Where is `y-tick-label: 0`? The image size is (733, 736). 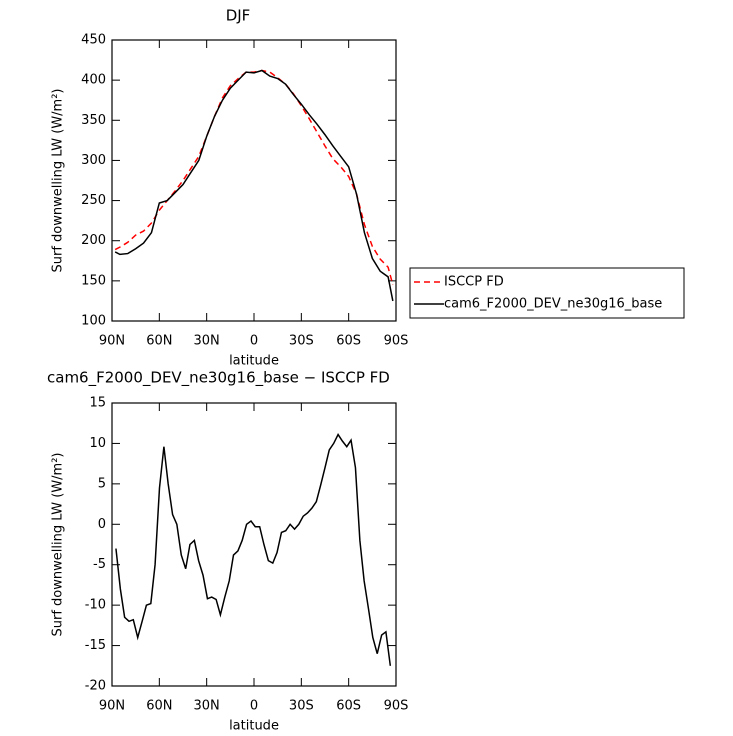 y-tick-label: 0 is located at coordinates (102, 524).